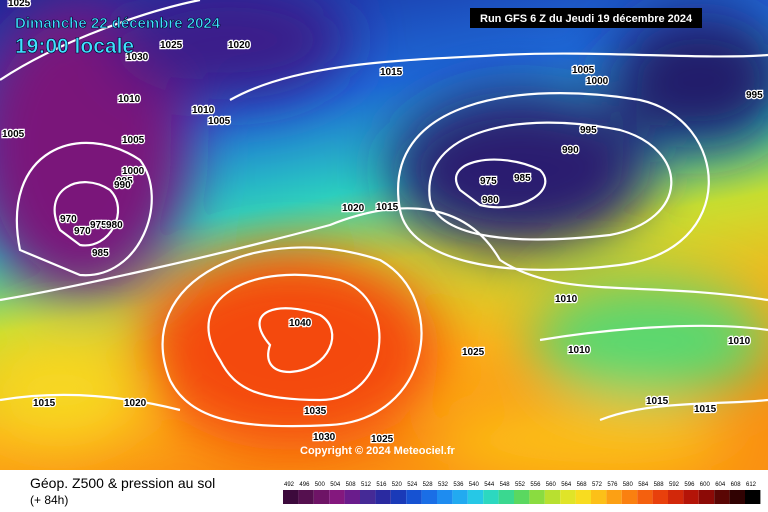  Describe the element at coordinates (366, 485) in the screenshot. I see `scale-tick-label: 512` at that location.